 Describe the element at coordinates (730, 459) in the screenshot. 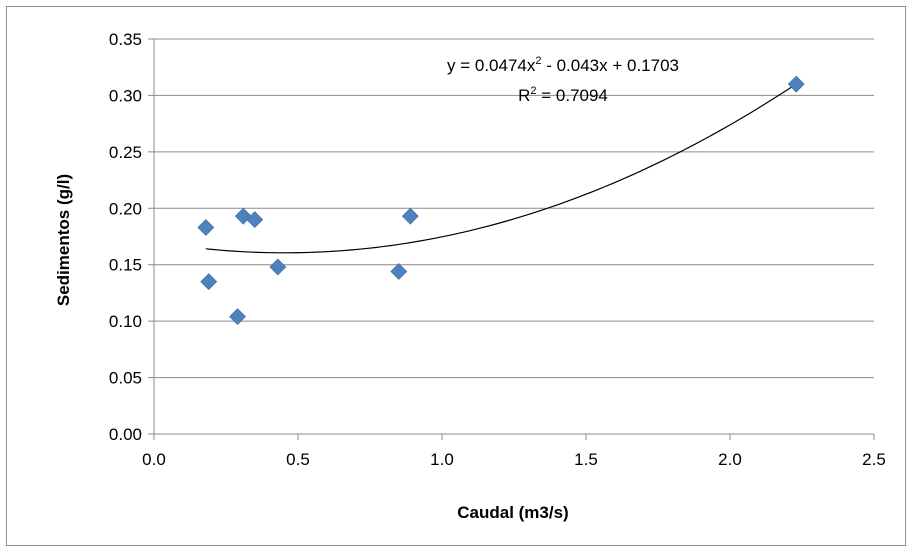

I see `x-tick-label: 2.0` at that location.